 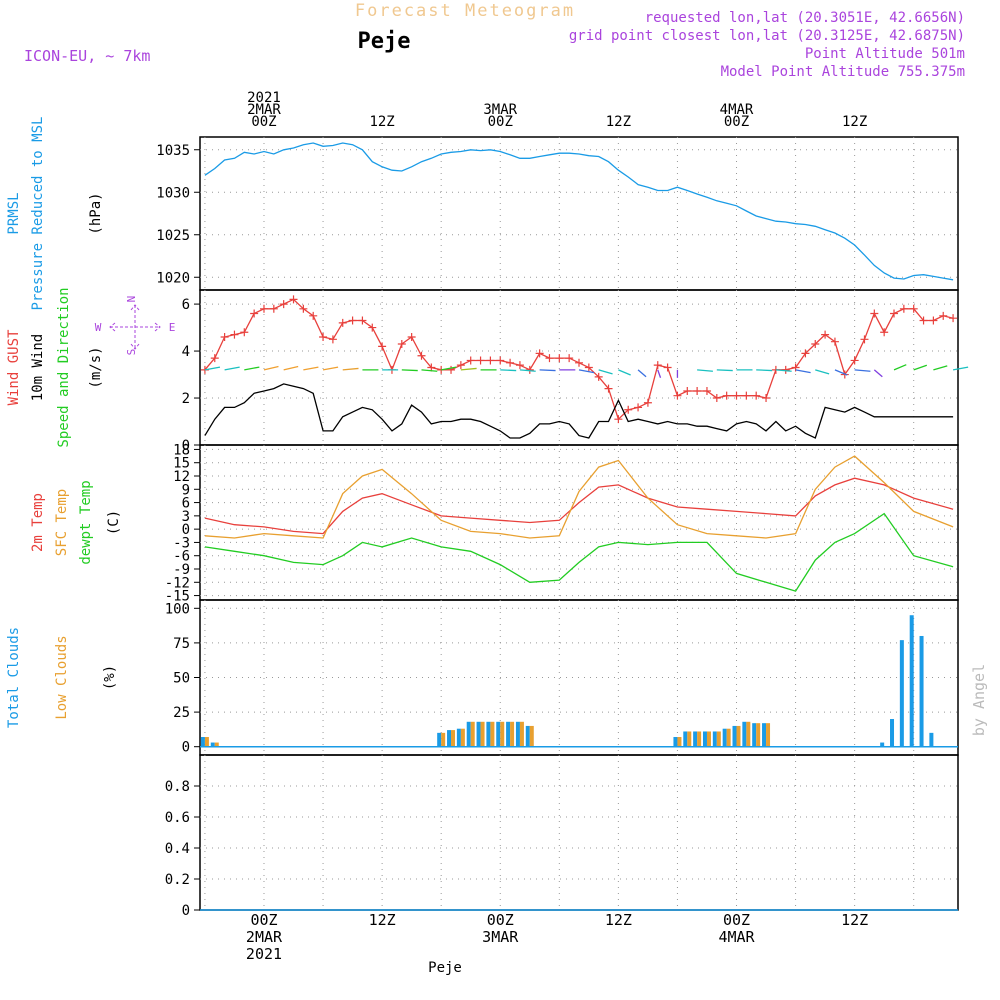 What do you see at coordinates (186, 748) in the screenshot?
I see `y-tick-label: 0` at bounding box center [186, 748].